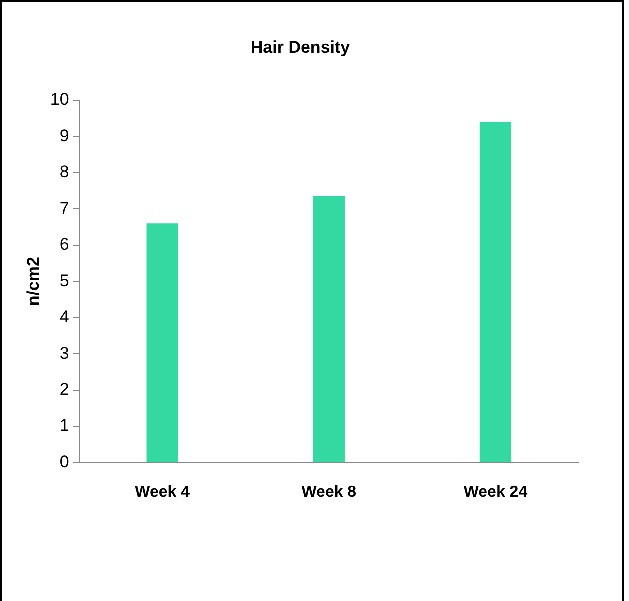 The image size is (629, 601). What do you see at coordinates (162, 492) in the screenshot?
I see `x-tick-label: Week 4` at bounding box center [162, 492].